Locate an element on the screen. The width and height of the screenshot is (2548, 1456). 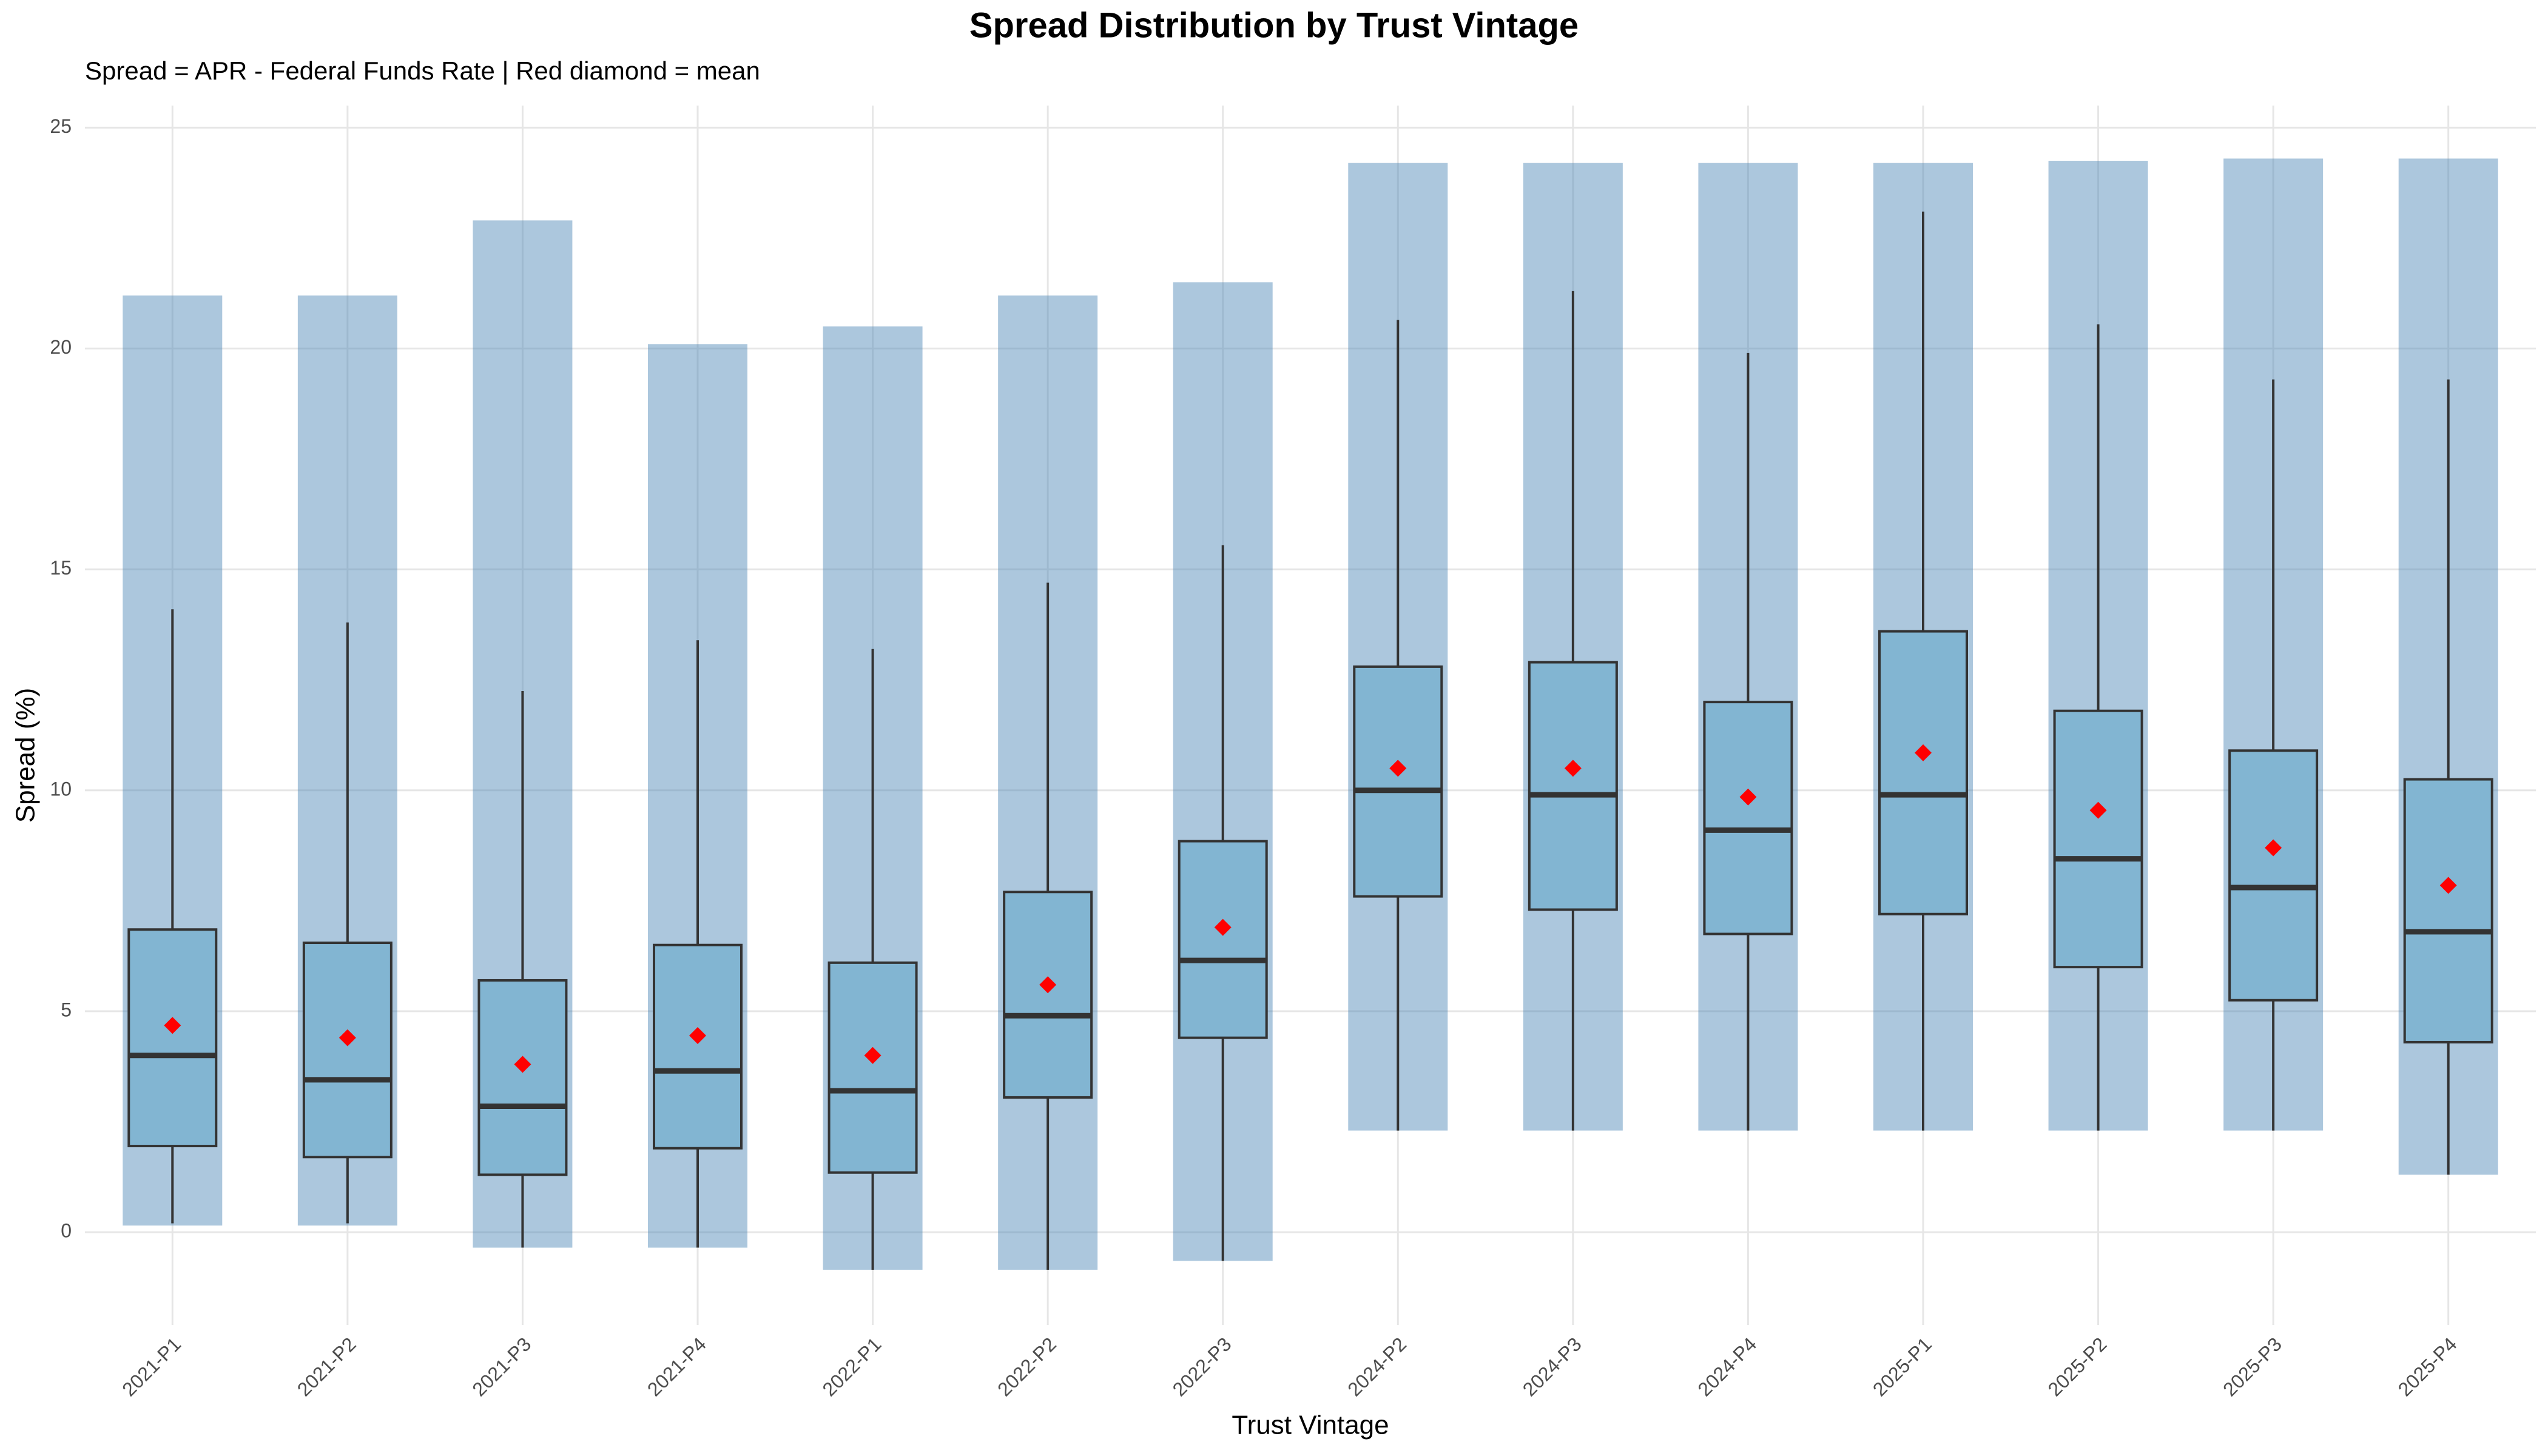
x-tick-label: 2025-P1 is located at coordinates (1902, 1366).